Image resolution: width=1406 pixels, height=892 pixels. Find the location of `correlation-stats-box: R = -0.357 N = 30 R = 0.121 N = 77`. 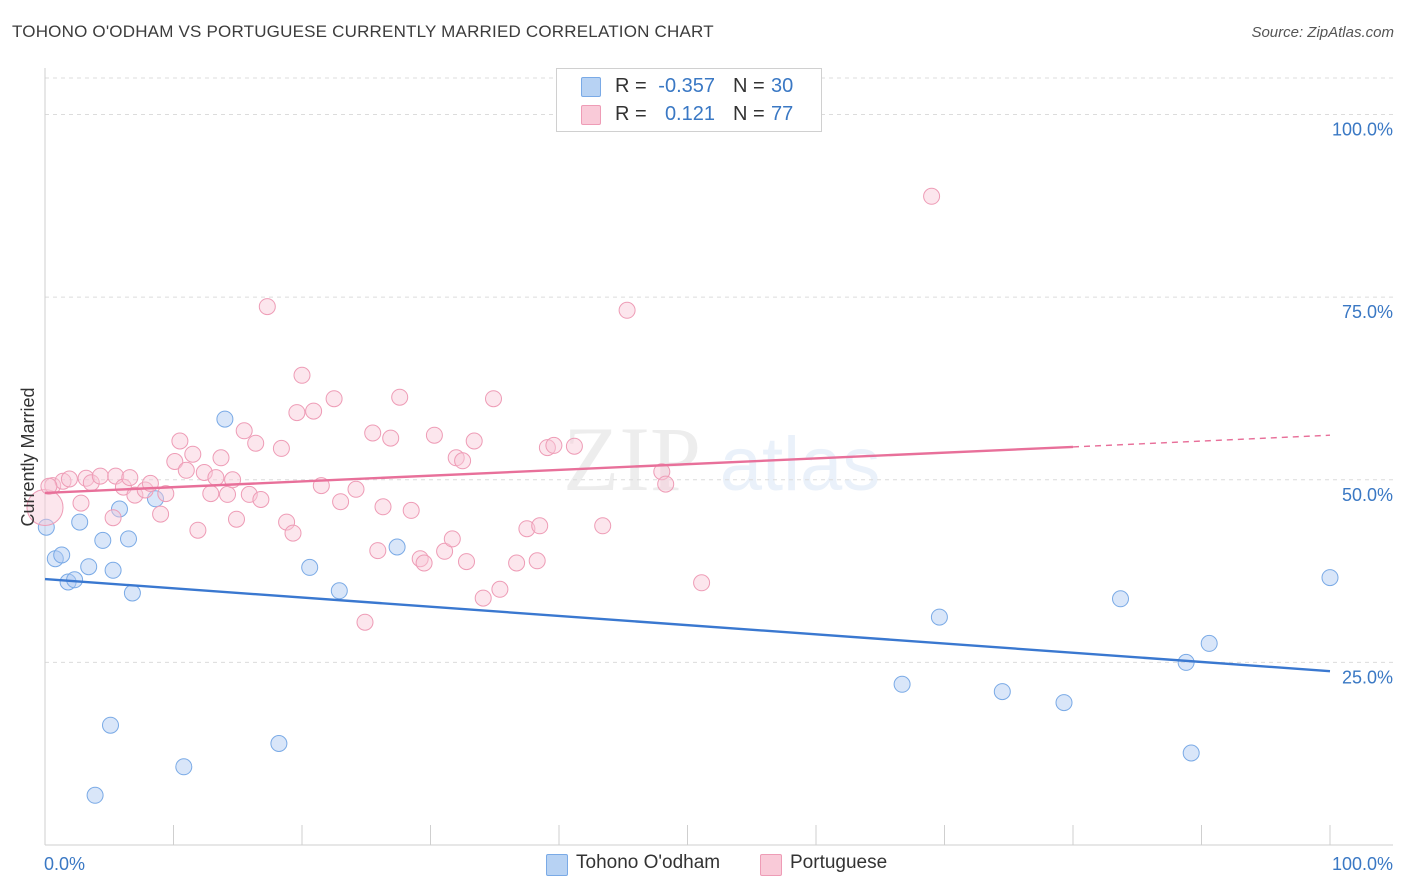

correlation-stats-box: R = -0.357 N = 30 R = 0.121 N = 77 is located at coordinates (689, 100).